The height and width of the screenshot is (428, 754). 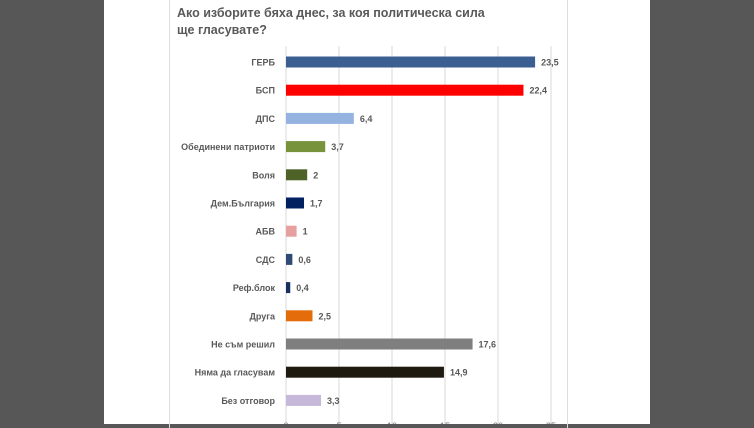 I want to click on data-label: 17,6, so click(x=488, y=345).